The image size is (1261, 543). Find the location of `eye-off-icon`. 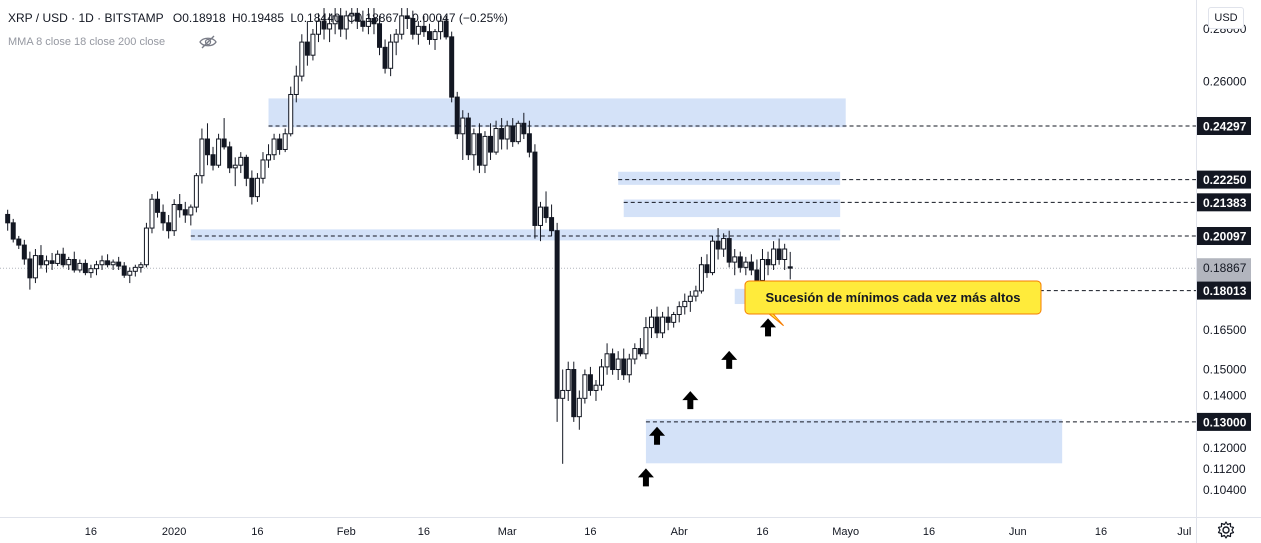

eye-off-icon is located at coordinates (208, 42).